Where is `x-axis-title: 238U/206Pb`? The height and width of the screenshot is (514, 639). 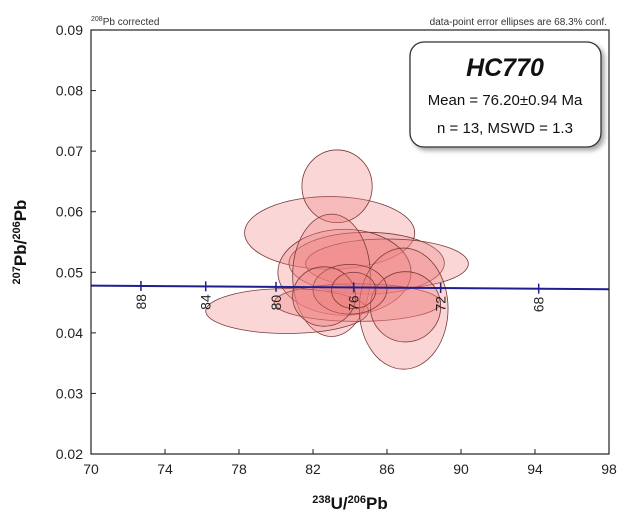
x-axis-title: 238U/206Pb is located at coordinates (349, 503).